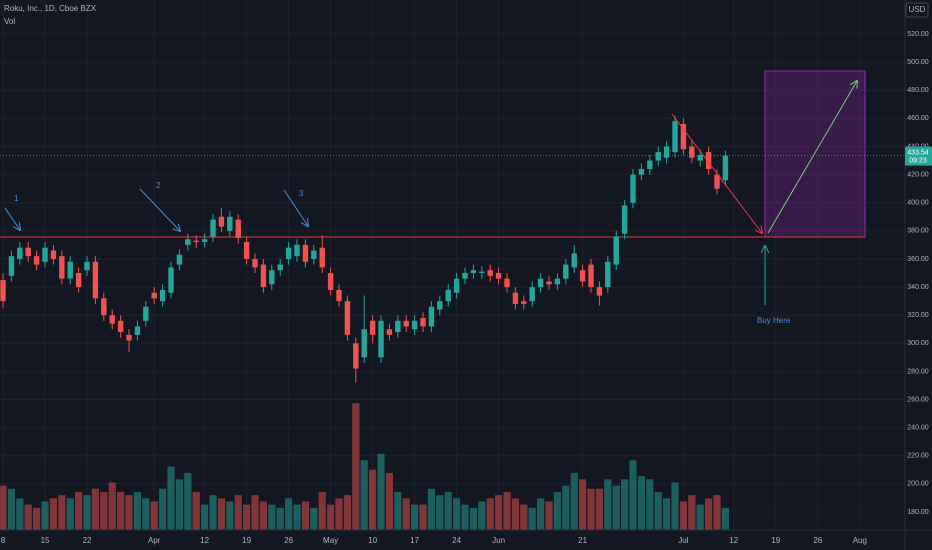  What do you see at coordinates (16, 198) in the screenshot?
I see `annotation: 1` at bounding box center [16, 198].